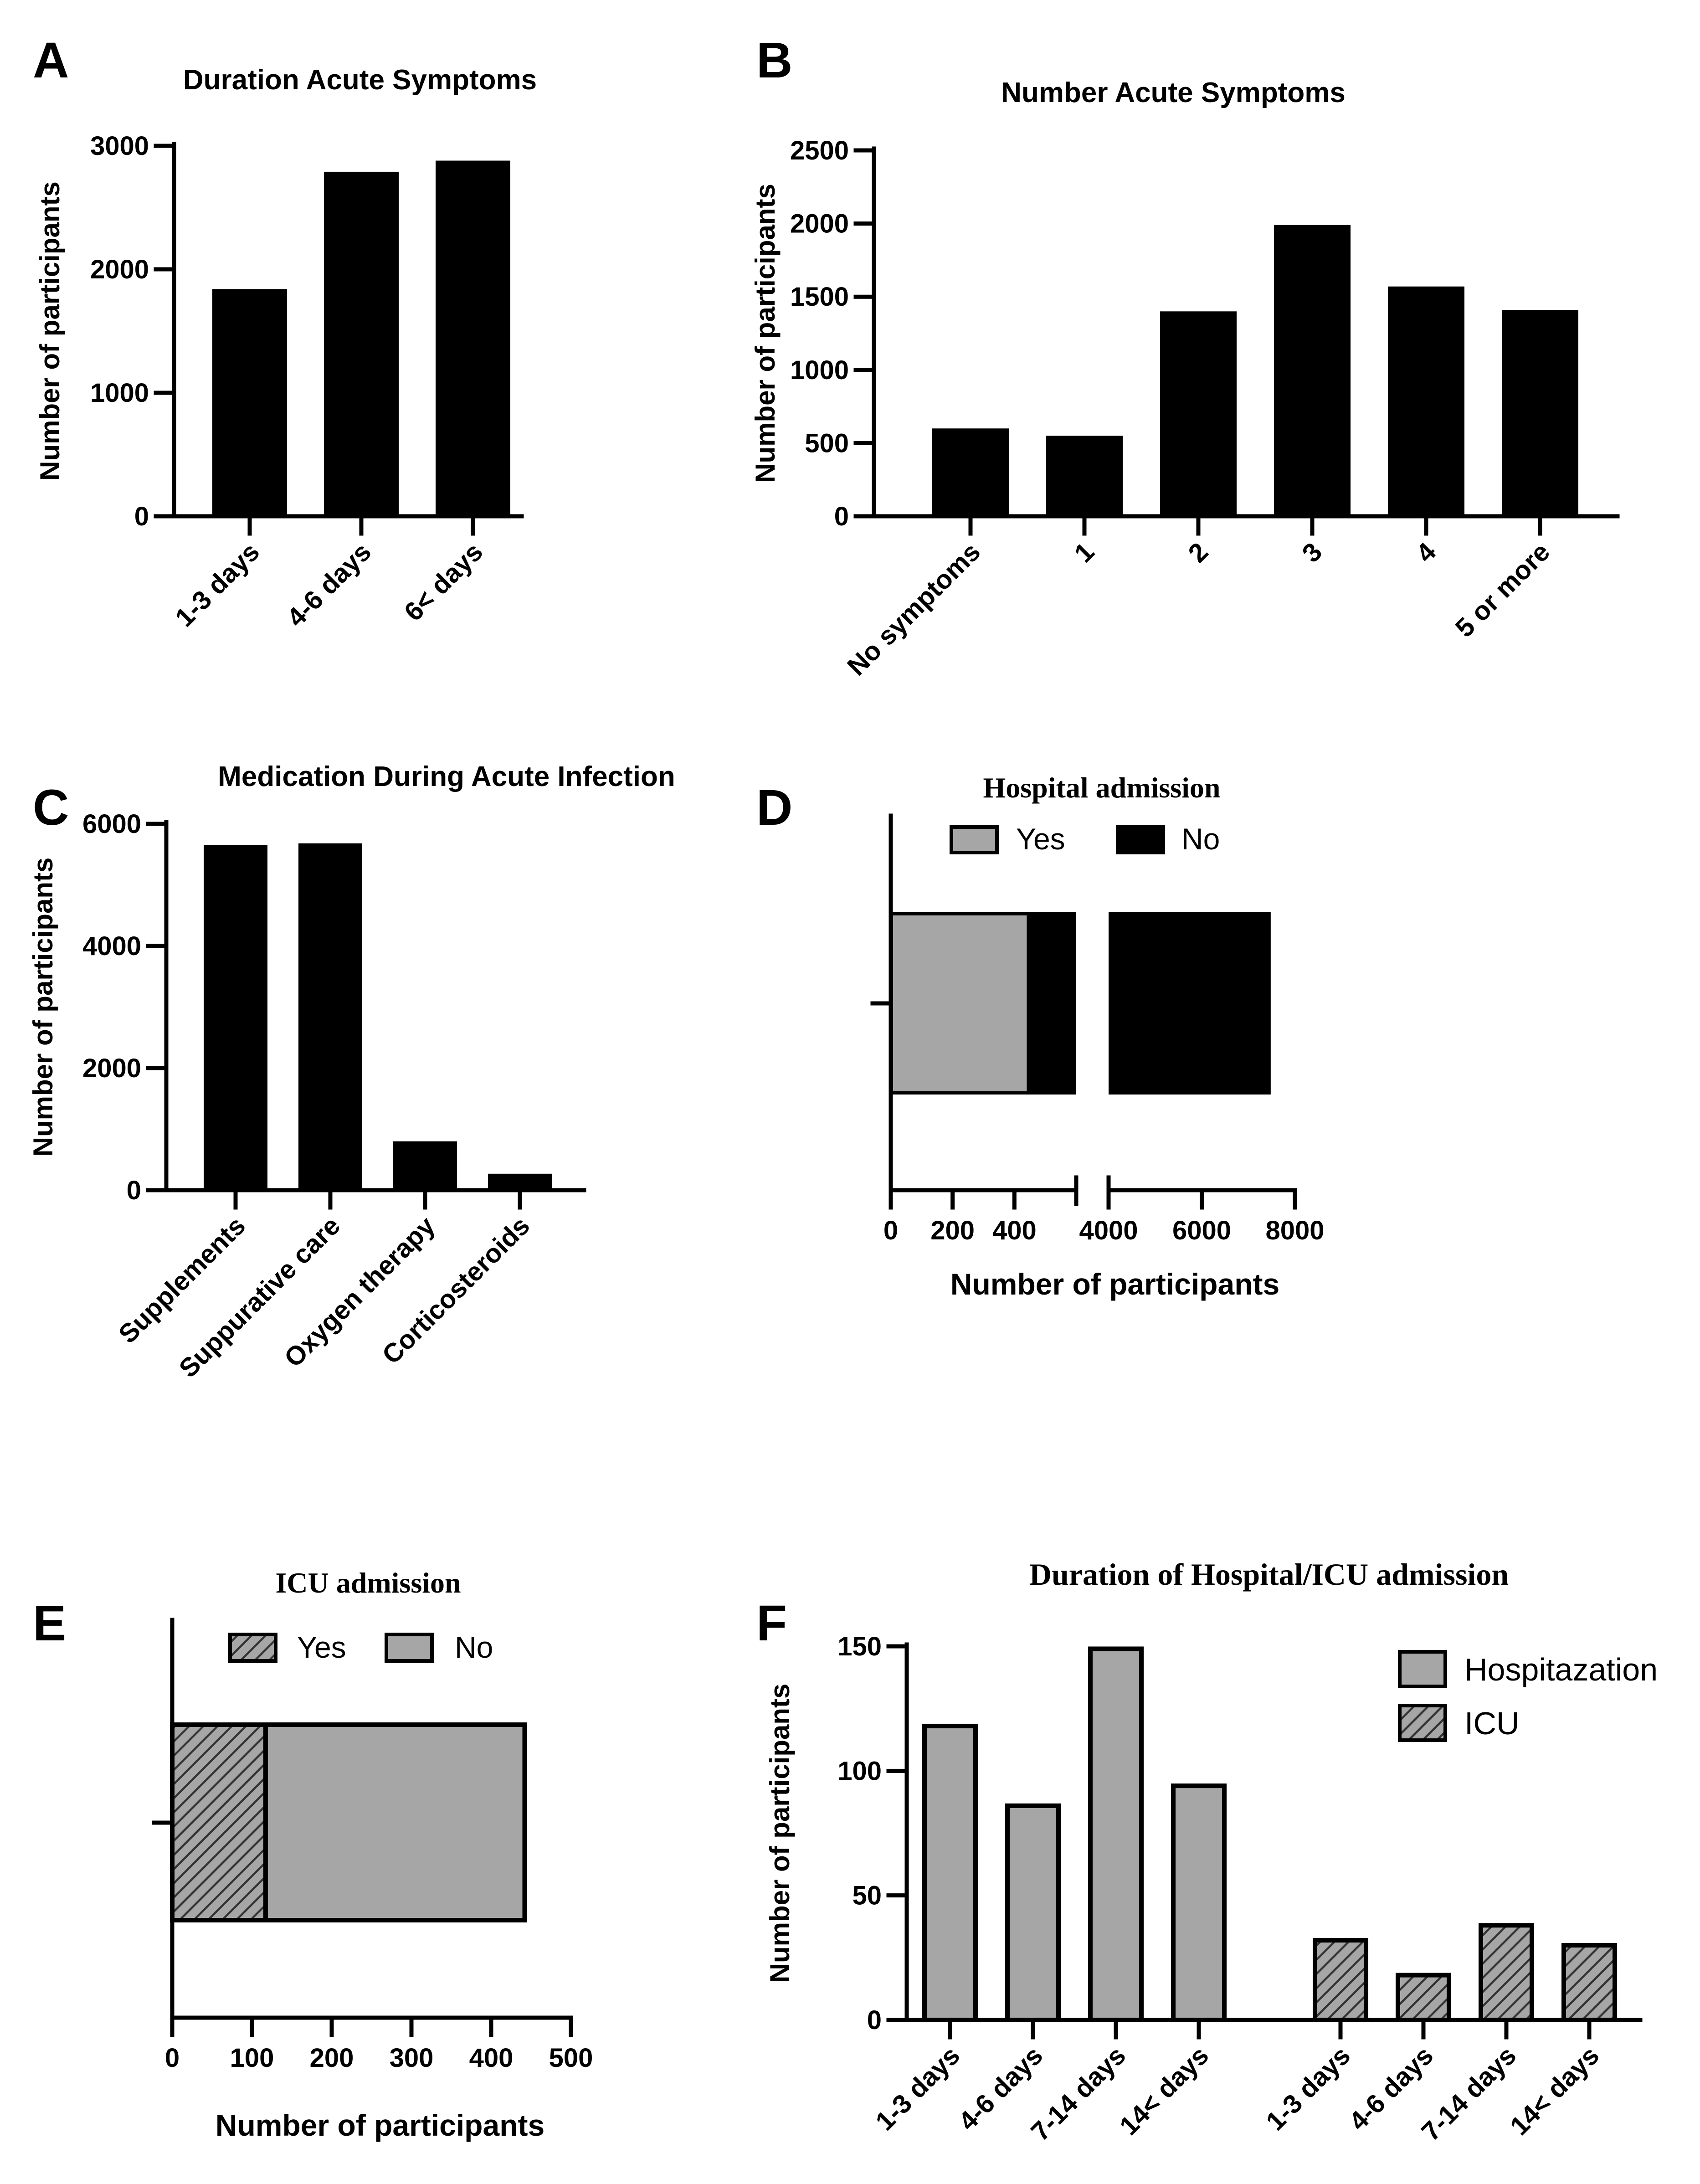  What do you see at coordinates (51, 808) in the screenshot?
I see `panel-letter-c: C` at bounding box center [51, 808].